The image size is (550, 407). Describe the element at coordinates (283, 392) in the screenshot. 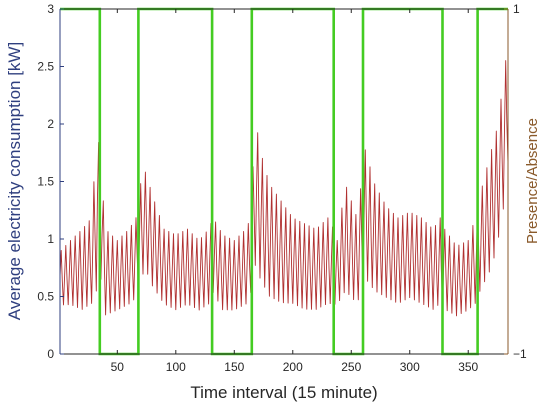

I see `x-axis-label: Time interval (15 minute)` at that location.